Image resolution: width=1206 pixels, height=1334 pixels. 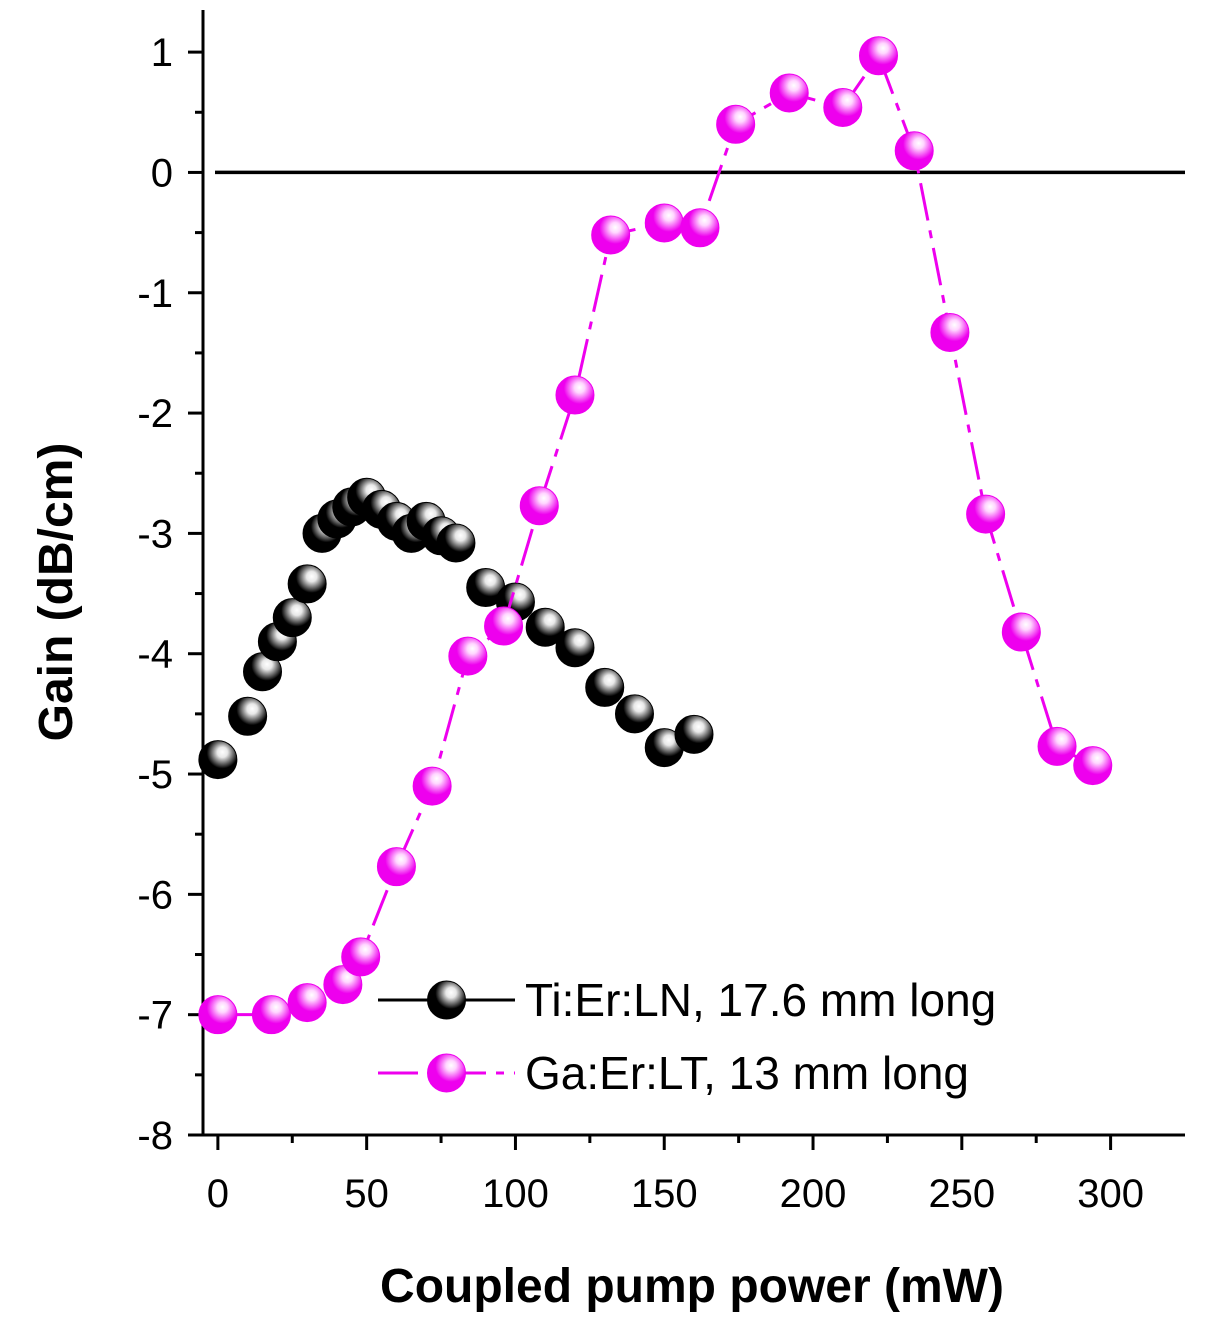 I want to click on x-tick-label: 50, so click(x=366, y=1194).